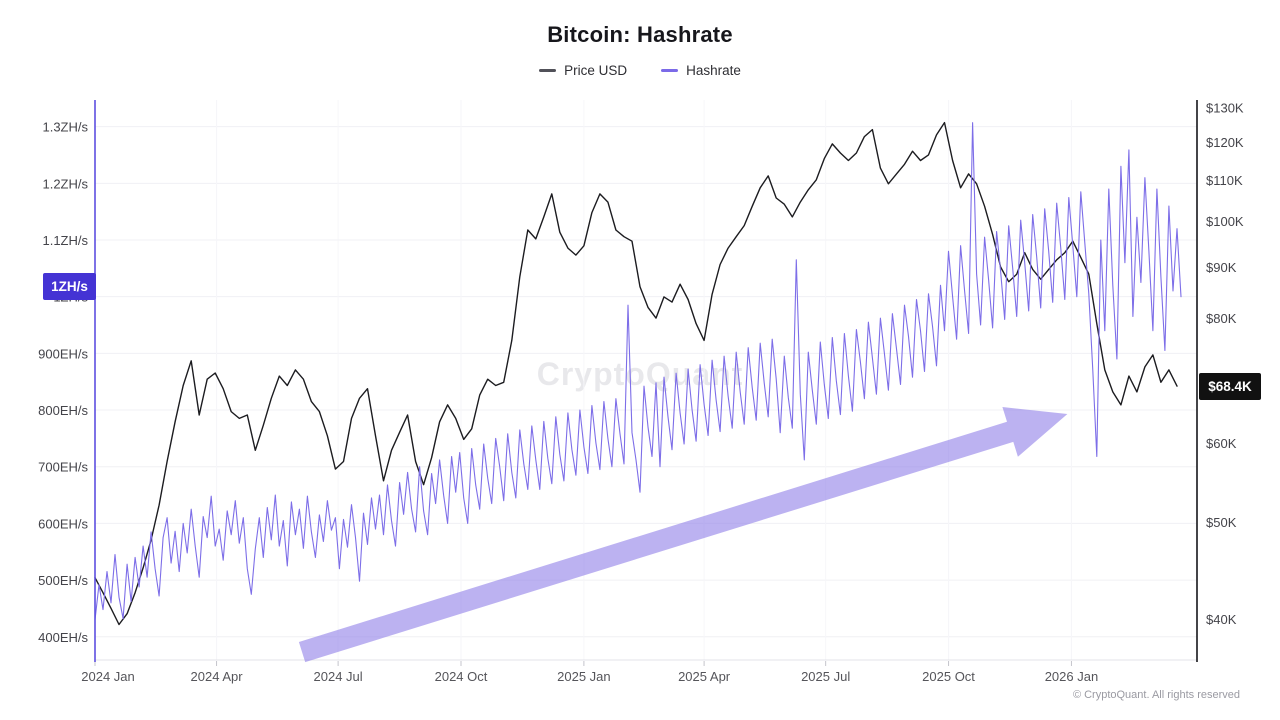 This screenshot has height=720, width=1280. I want to click on y-right-tick-label: $50K, so click(1221, 522).